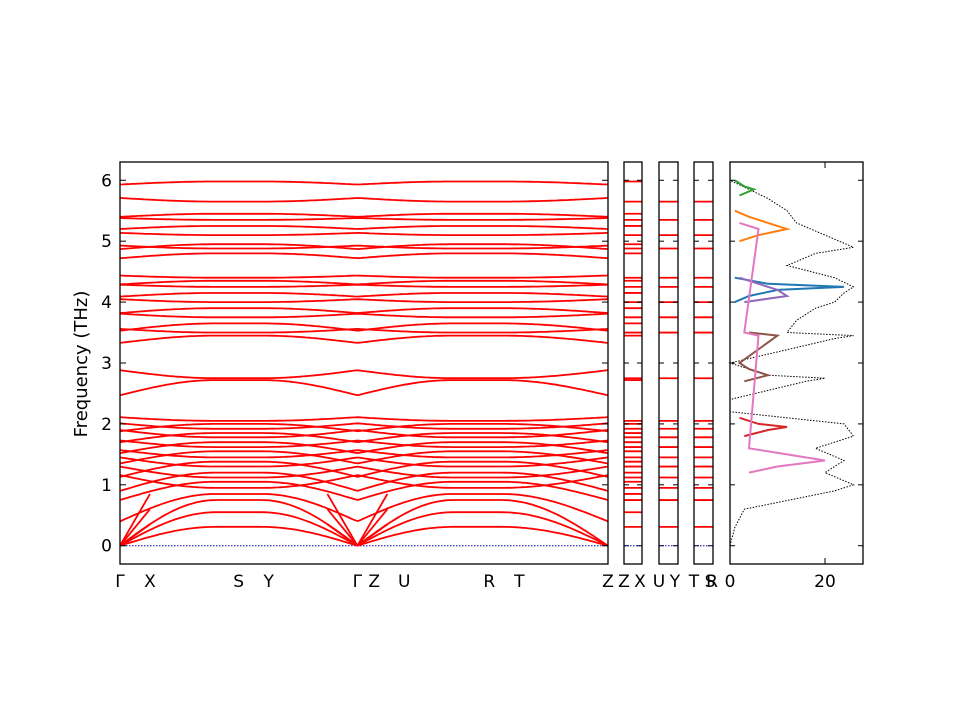  Describe the element at coordinates (106, 425) in the screenshot. I see `y-tick-label: 2` at that location.